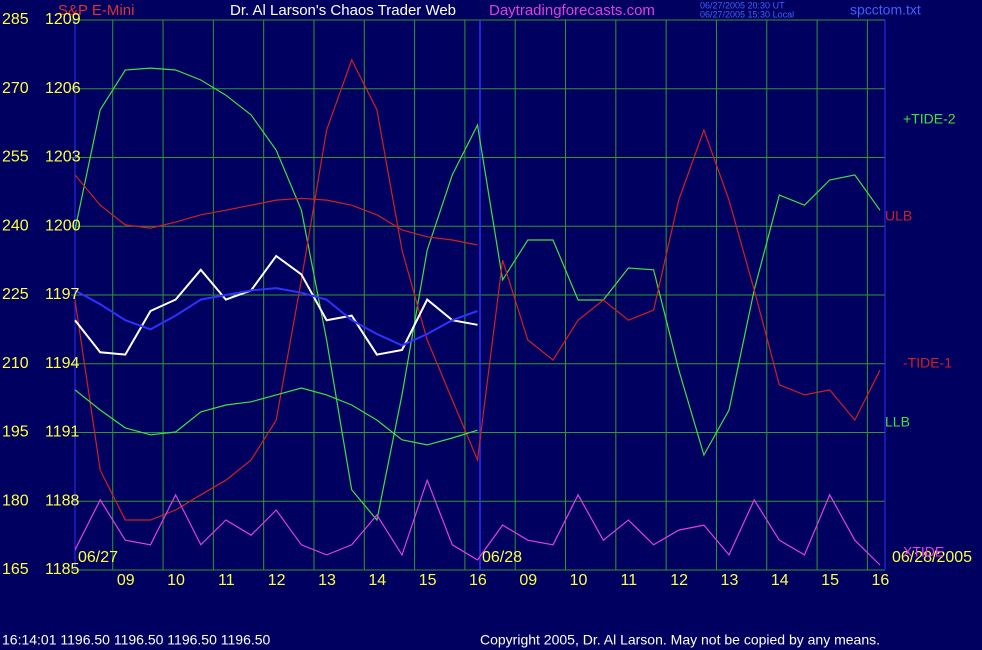 This screenshot has width=982, height=650. What do you see at coordinates (15, 19) in the screenshot?
I see `y-tick-label: 285` at bounding box center [15, 19].